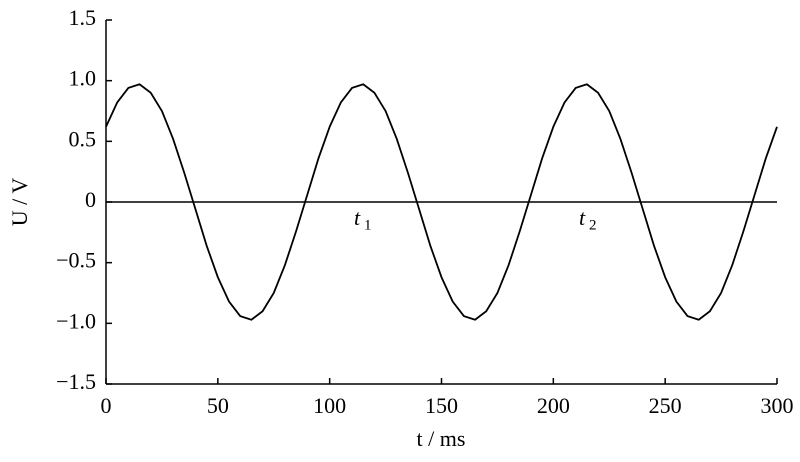  What do you see at coordinates (218, 405) in the screenshot?
I see `x-tick-label: 50` at bounding box center [218, 405].